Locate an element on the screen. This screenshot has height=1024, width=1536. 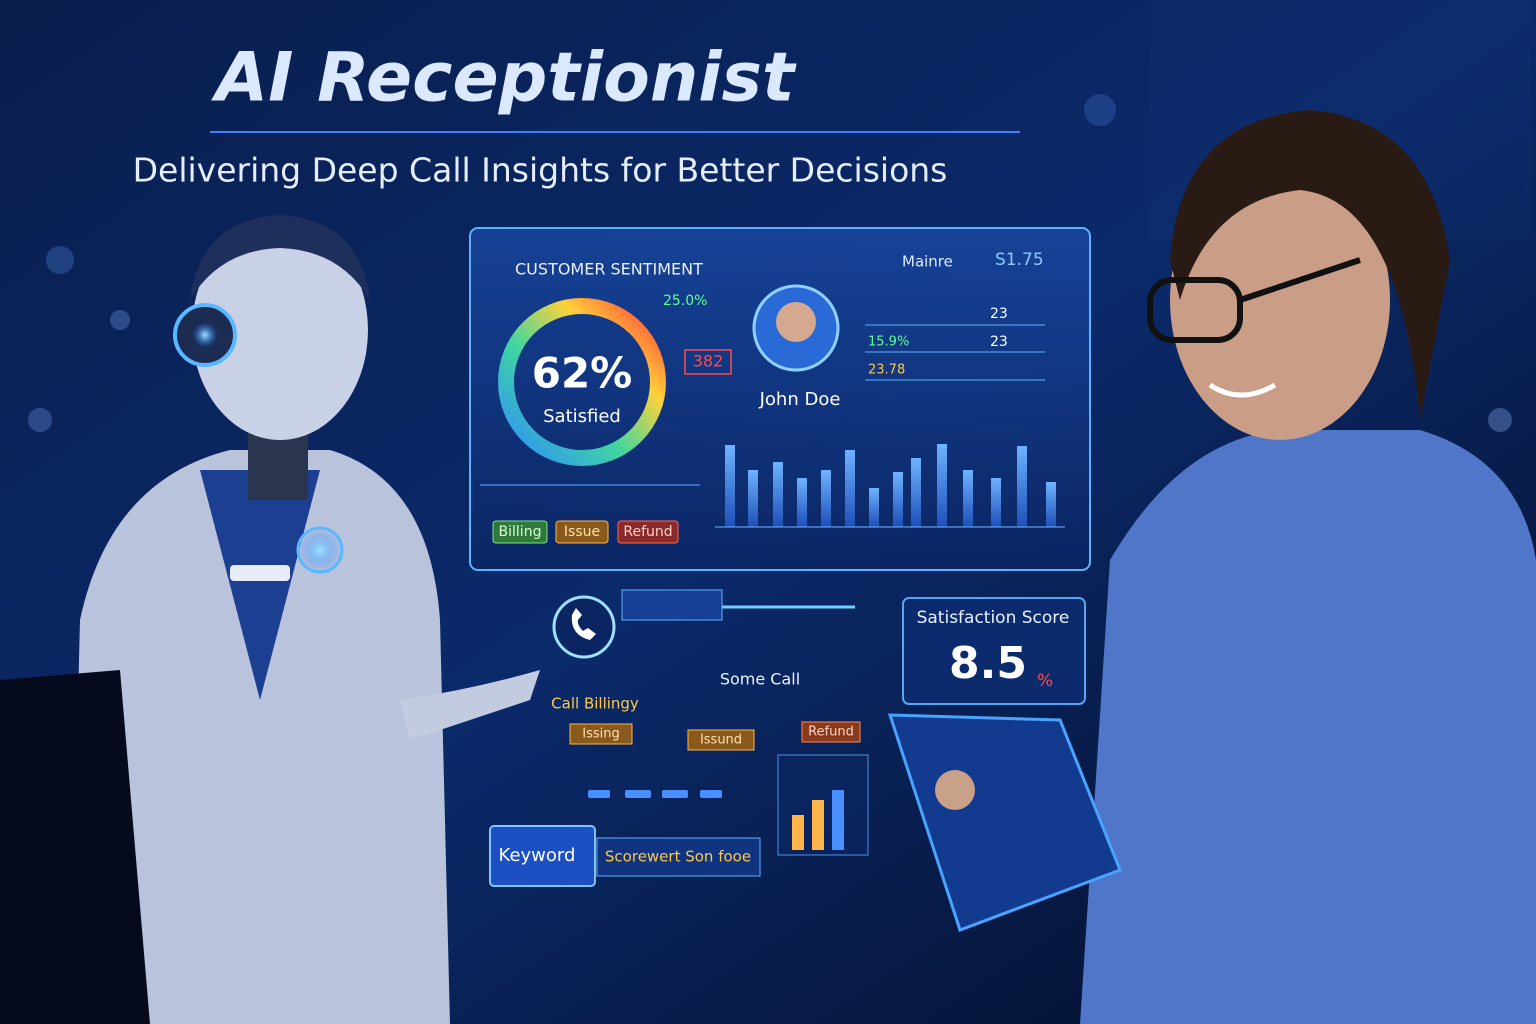
header-label: Mainre is located at coordinates (927, 262).